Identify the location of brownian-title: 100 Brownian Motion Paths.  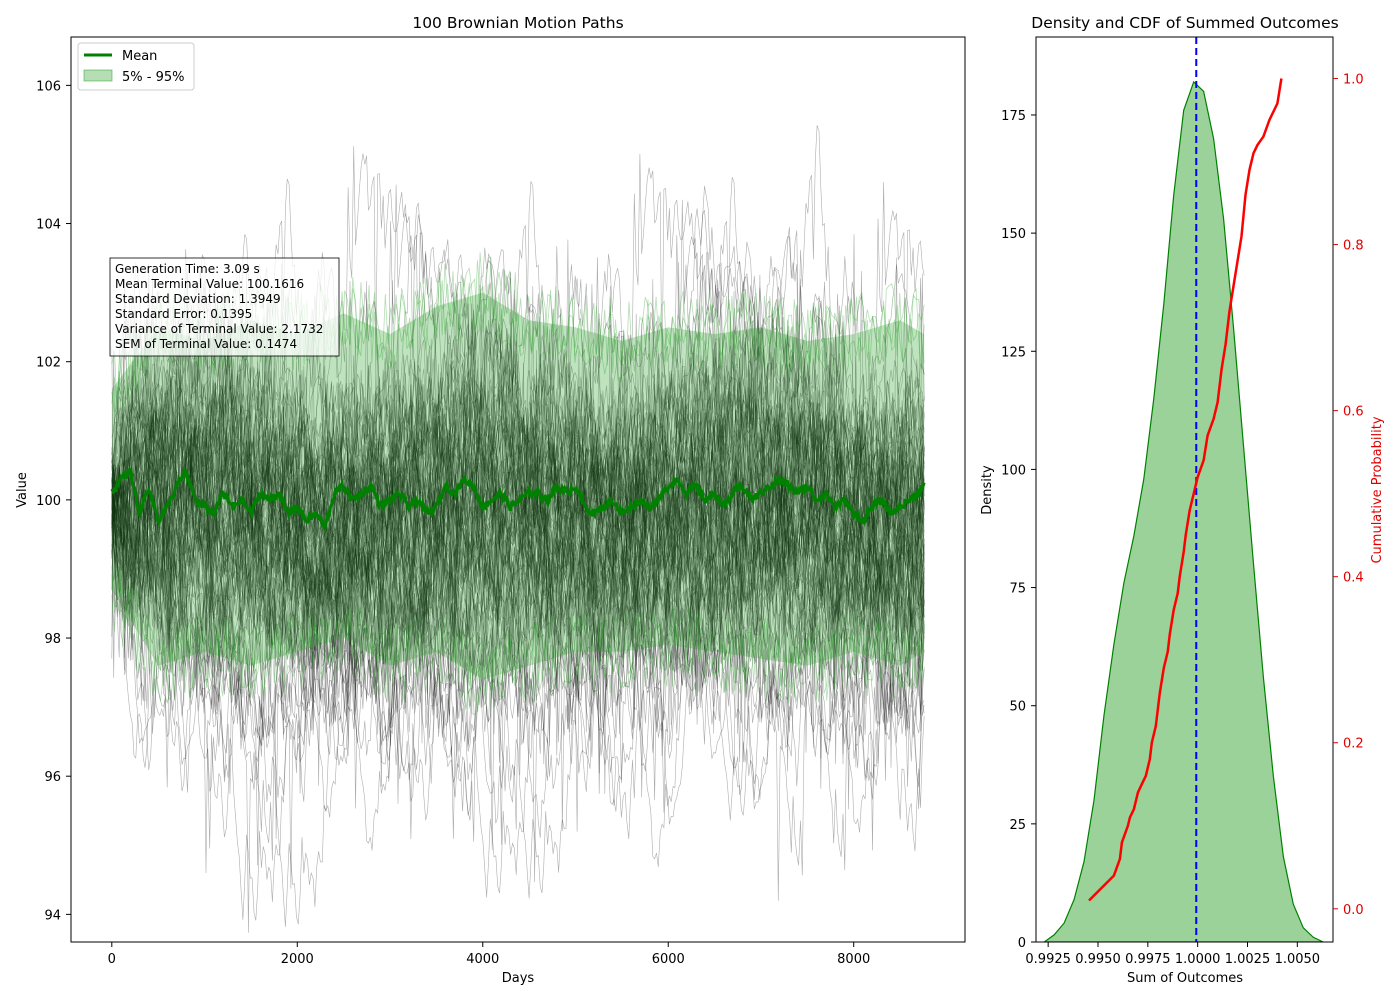
(517, 23).